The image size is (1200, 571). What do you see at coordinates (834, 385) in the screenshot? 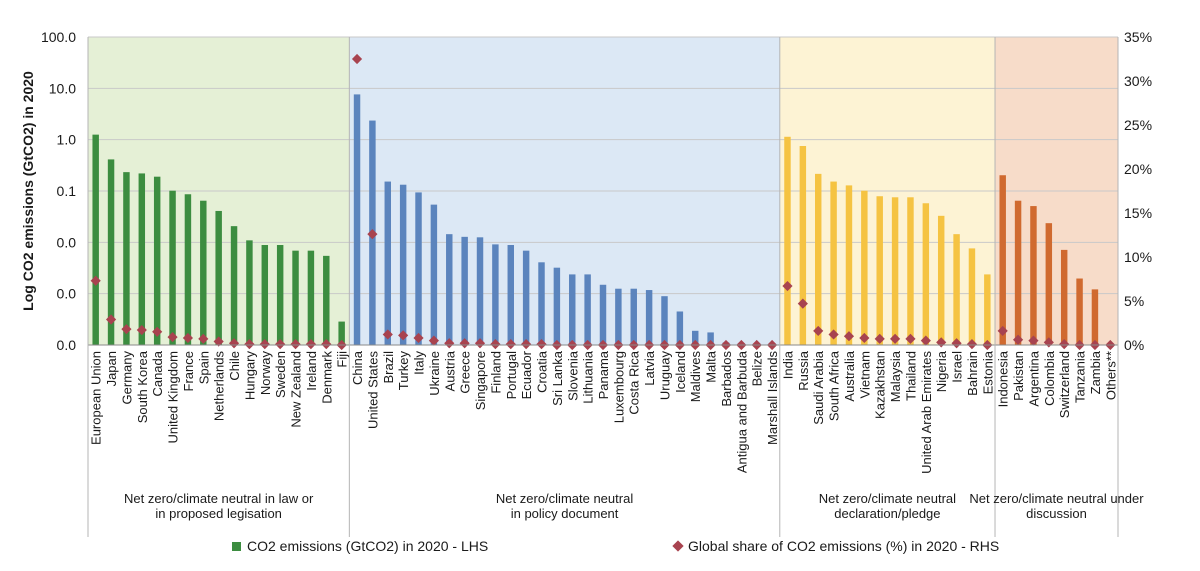
I see `category-label: South Africa` at bounding box center [834, 385].